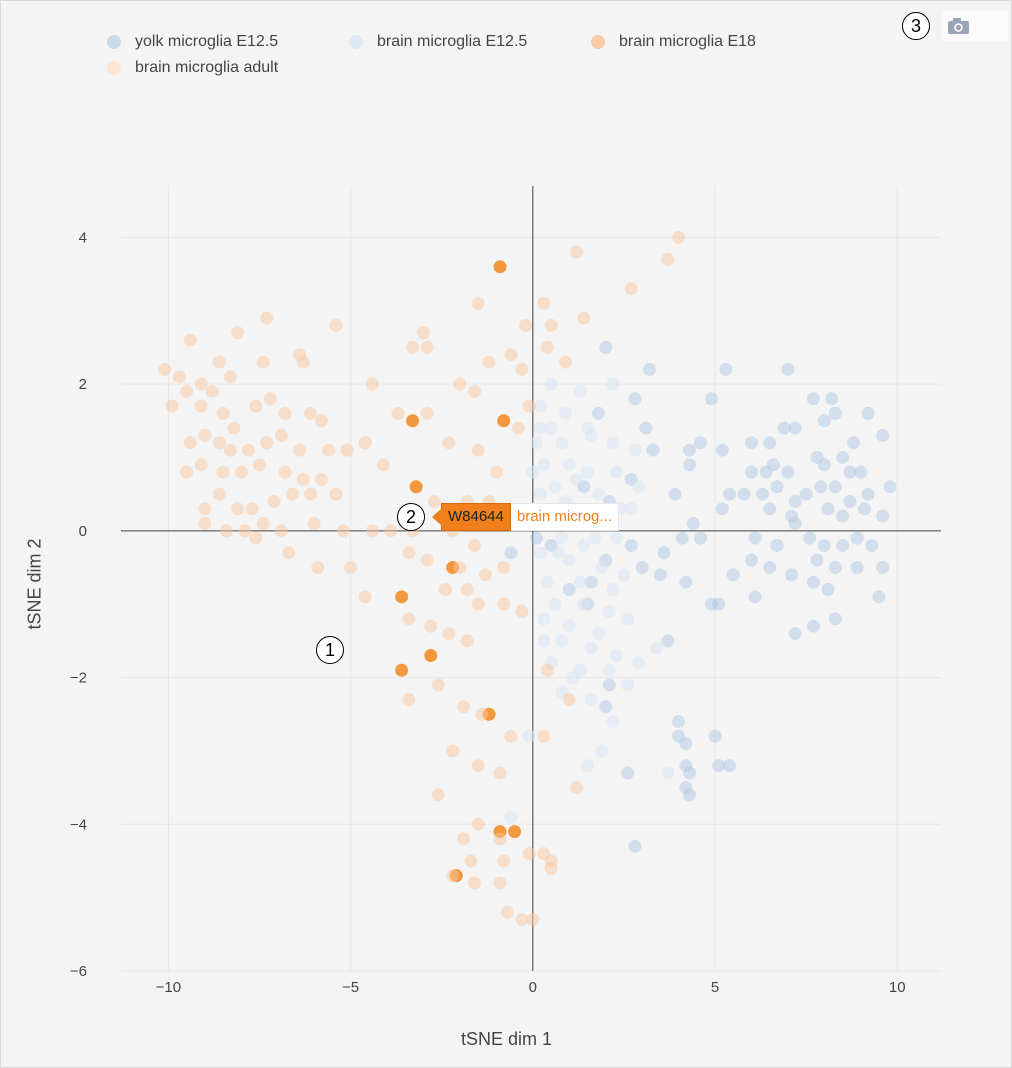 The width and height of the screenshot is (1012, 1068). What do you see at coordinates (975, 26) in the screenshot?
I see `camera-button` at bounding box center [975, 26].